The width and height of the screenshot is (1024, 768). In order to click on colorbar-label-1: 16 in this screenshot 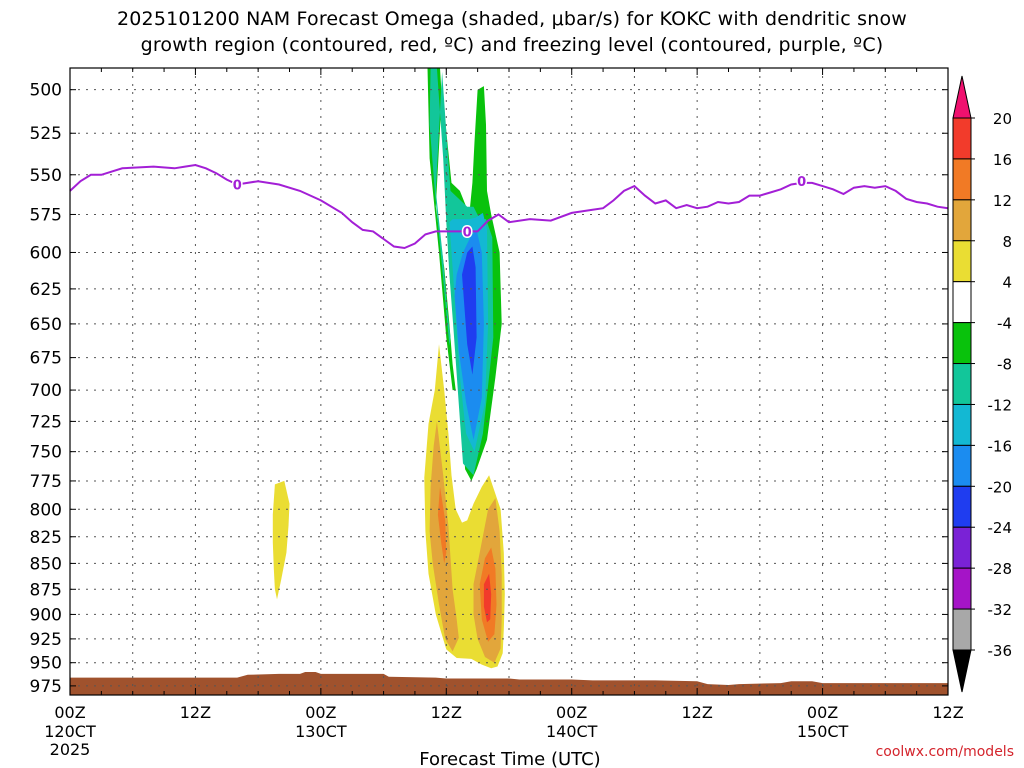, I will do `click(1002, 160)`.